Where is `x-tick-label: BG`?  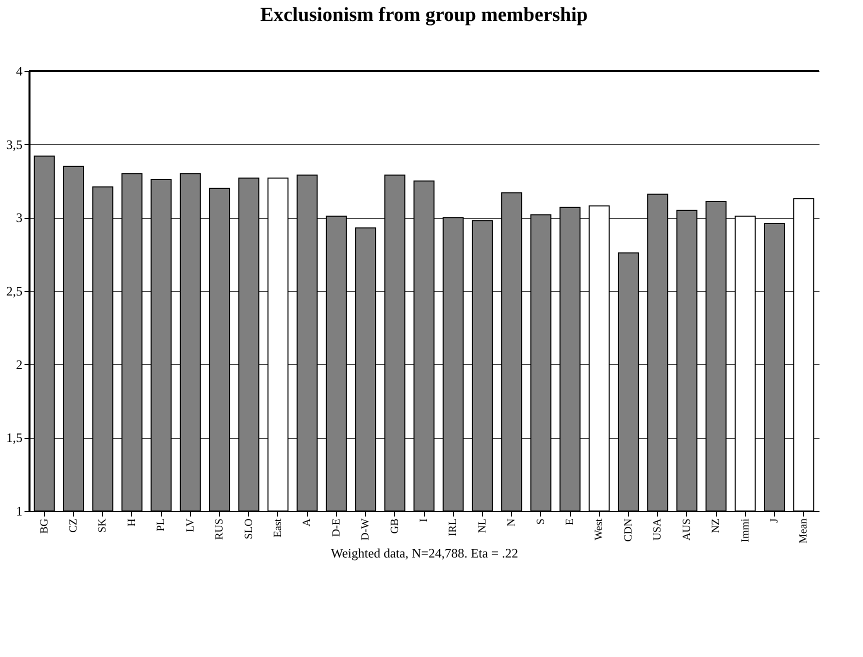 x-tick-label: BG is located at coordinates (44, 526).